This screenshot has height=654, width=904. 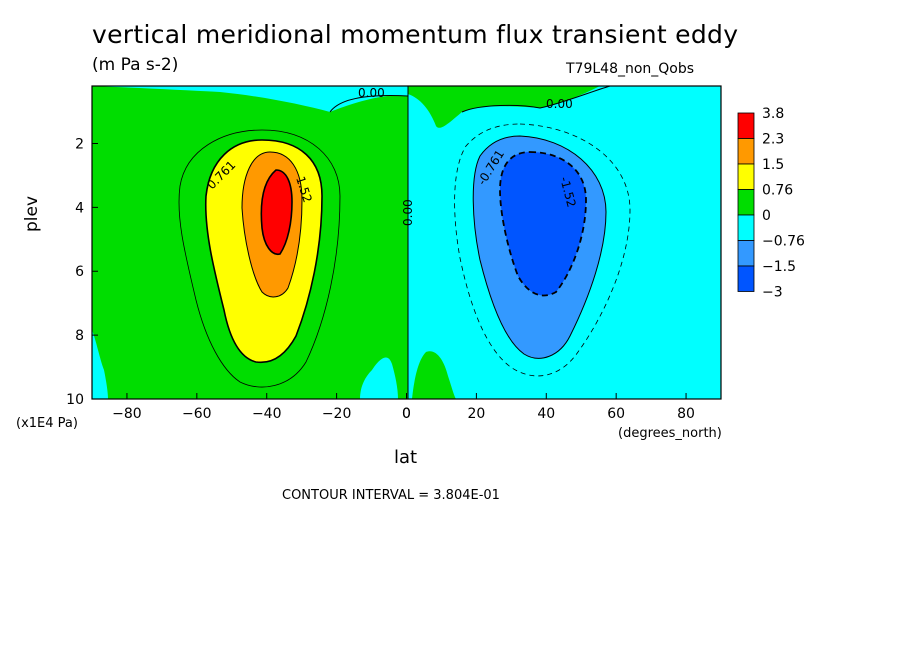 I want to click on fill-bottom-cyan-pocket, so click(x=379, y=378).